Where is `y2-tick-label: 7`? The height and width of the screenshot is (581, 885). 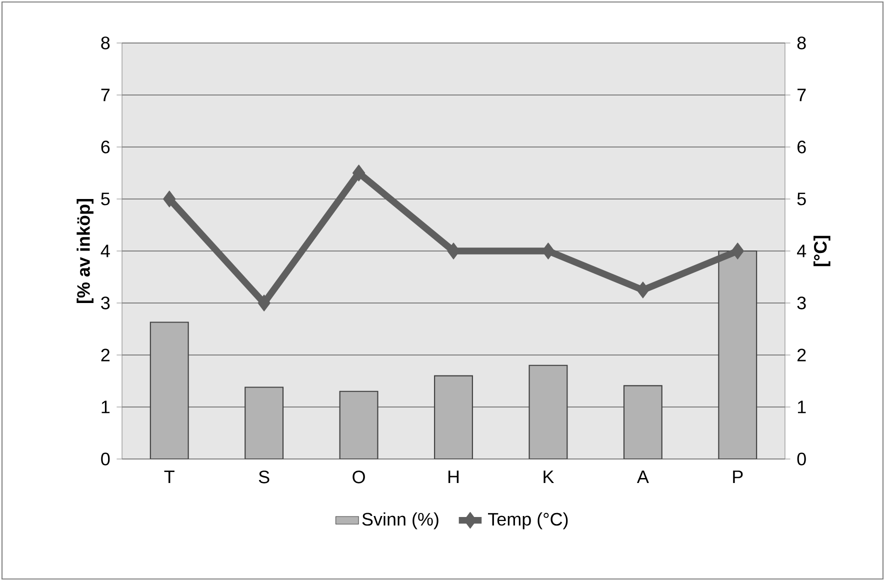
y2-tick-label: 7 is located at coordinates (802, 95).